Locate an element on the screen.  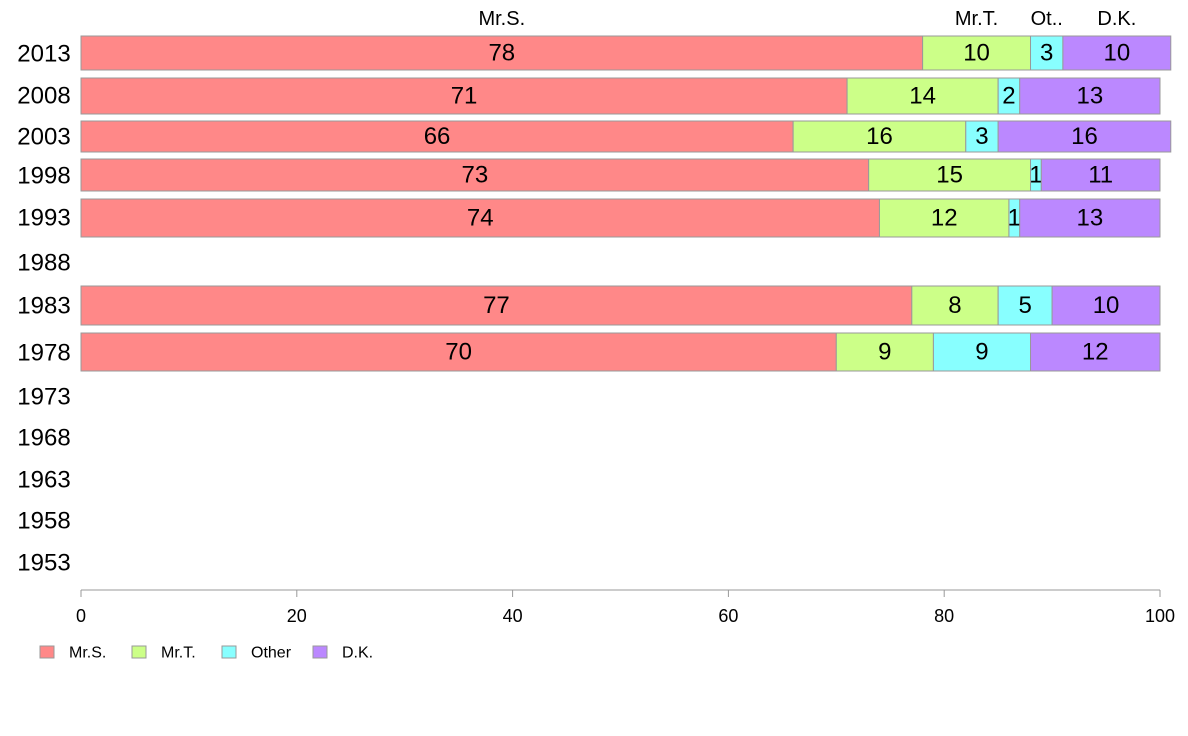
bar-label-1983-other: 5 is located at coordinates (1024, 305).